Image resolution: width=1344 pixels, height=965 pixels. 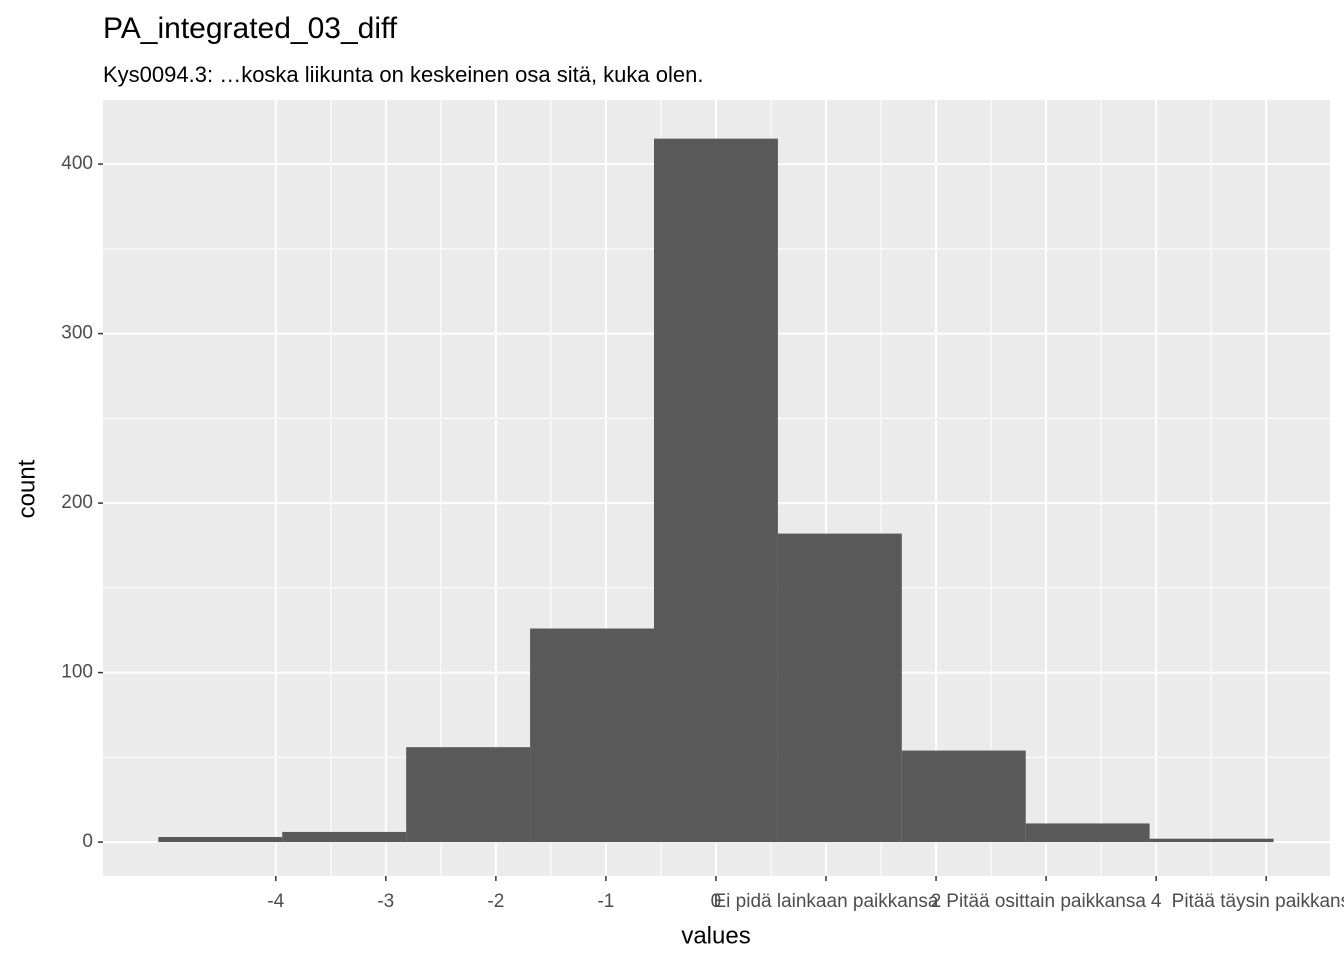 What do you see at coordinates (250, 28) in the screenshot?
I see `chart-title: PA_integrated_03_diff` at bounding box center [250, 28].